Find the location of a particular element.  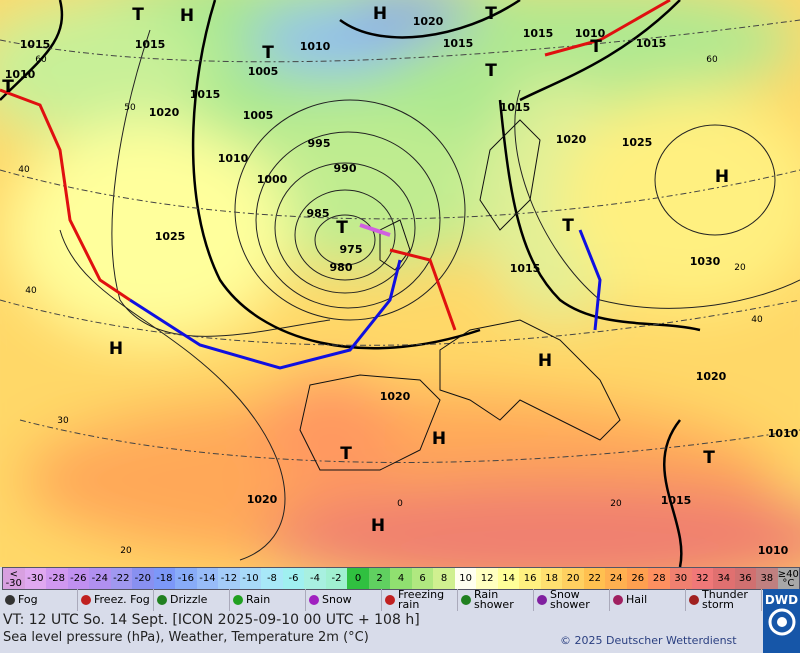

scale-cell: 34 is located at coordinates (724, 578).